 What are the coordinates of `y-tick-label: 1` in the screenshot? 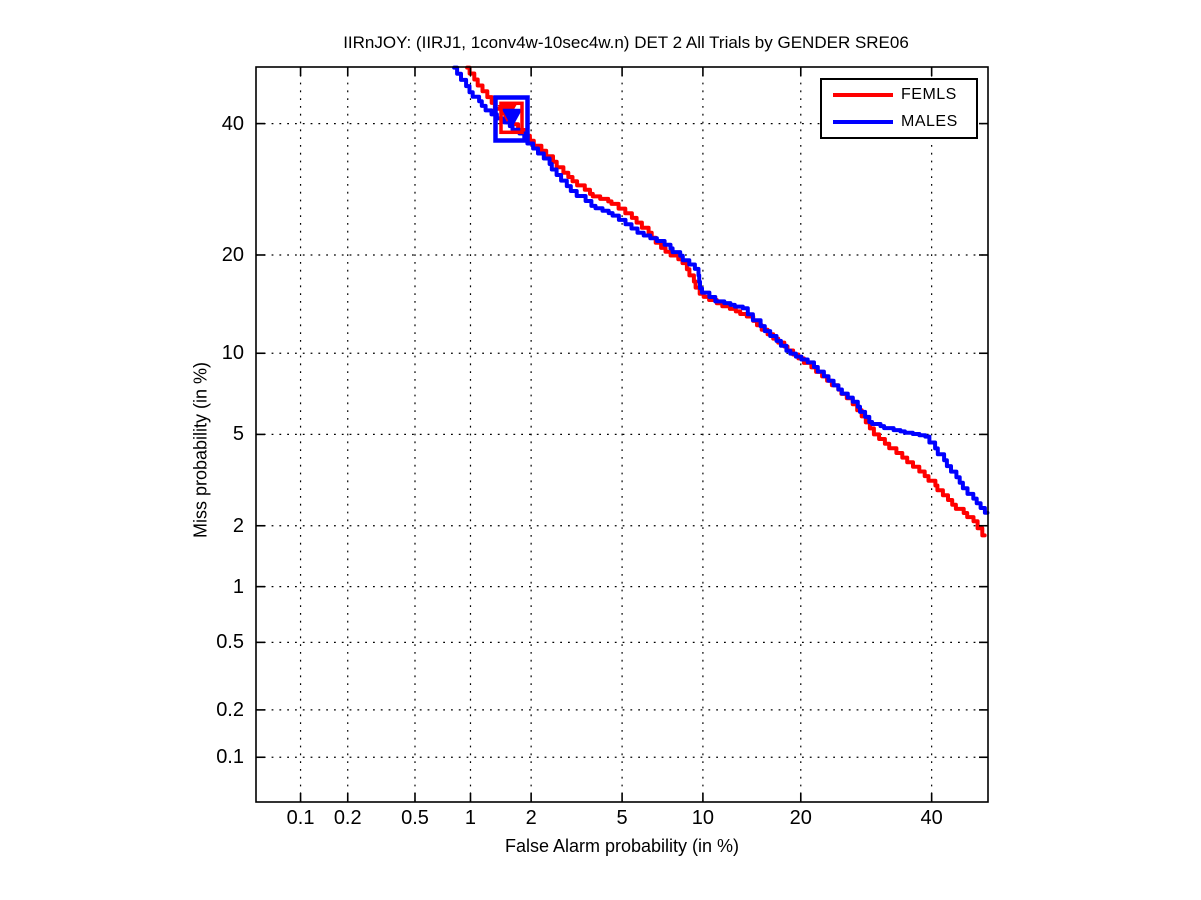 It's located at (238, 586).